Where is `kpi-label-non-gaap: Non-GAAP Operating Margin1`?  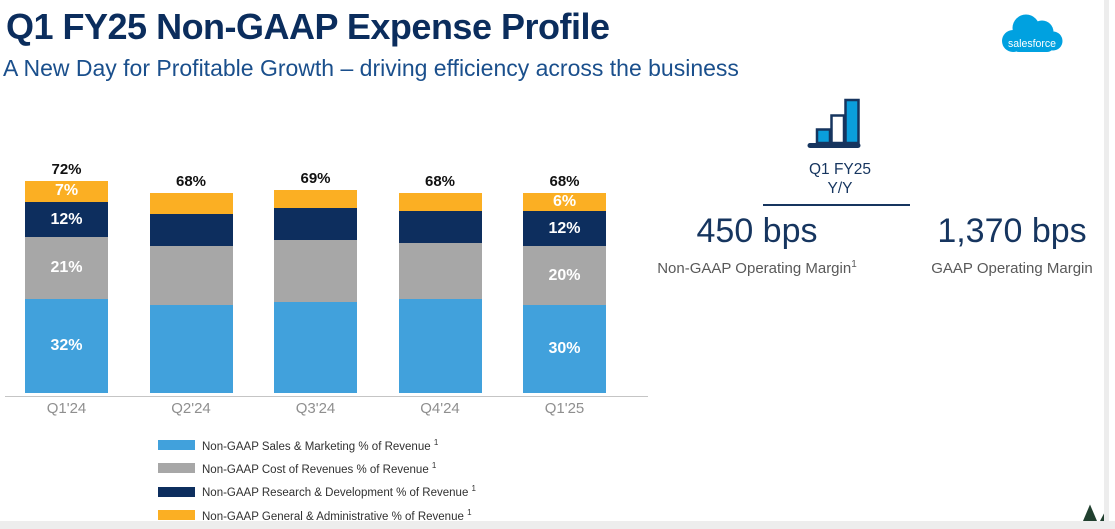 kpi-label-non-gaap: Non-GAAP Operating Margin1 is located at coordinates (757, 268).